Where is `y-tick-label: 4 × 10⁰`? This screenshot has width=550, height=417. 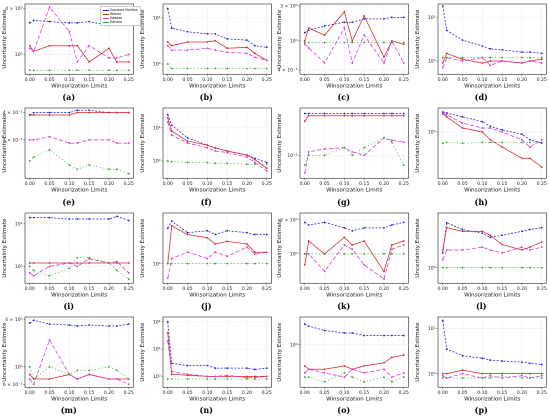
y-tick-label: 4 × 10⁰ is located at coordinates (14, 320).